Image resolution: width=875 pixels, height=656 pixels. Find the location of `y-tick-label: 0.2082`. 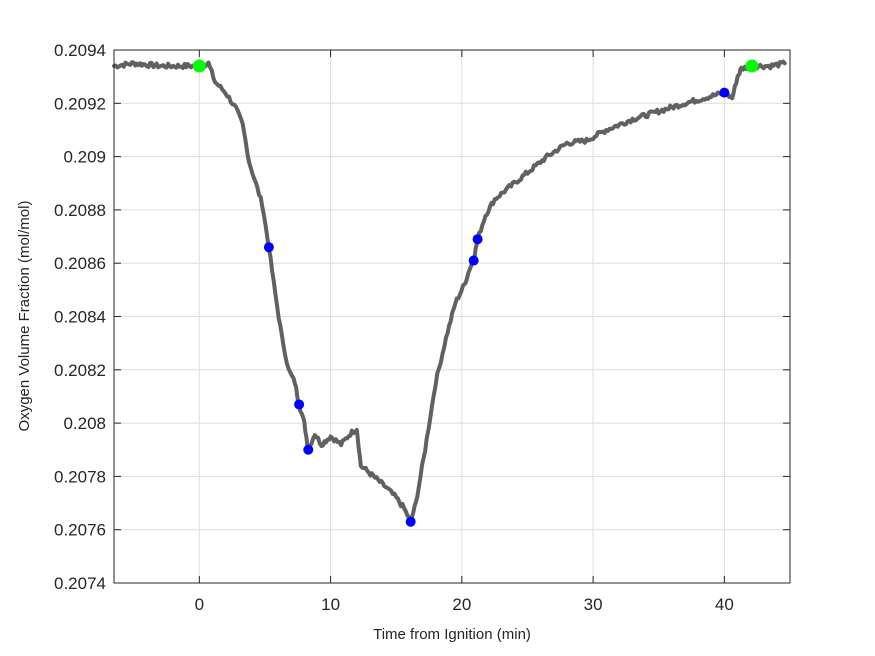

y-tick-label: 0.2082 is located at coordinates (80, 370).